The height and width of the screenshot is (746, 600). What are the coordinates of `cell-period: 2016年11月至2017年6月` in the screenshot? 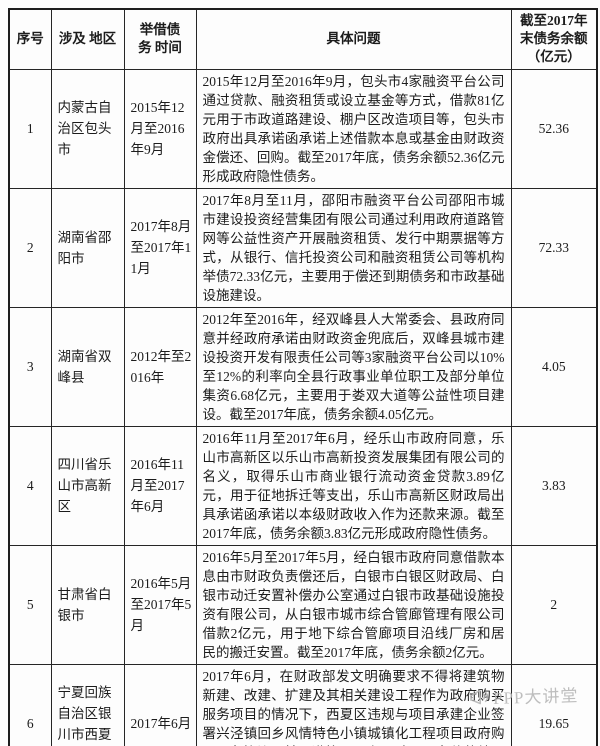 It's located at (160, 485).